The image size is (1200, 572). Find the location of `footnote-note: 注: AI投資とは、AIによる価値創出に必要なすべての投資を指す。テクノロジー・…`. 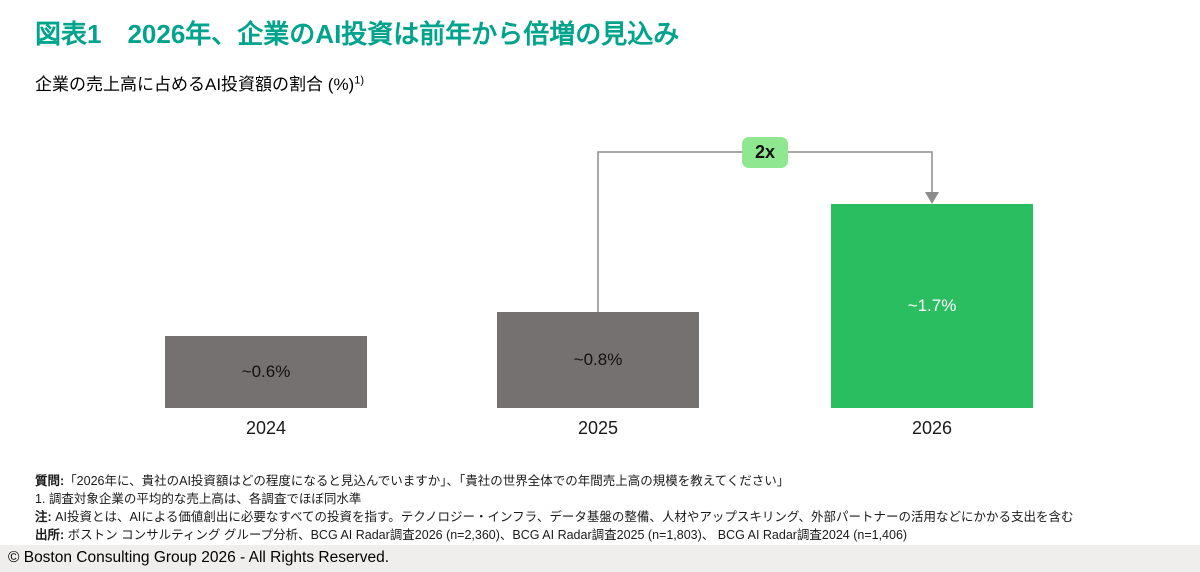

footnote-note: 注: AI投資とは、AIによる価値創出に必要なすべての投資を指す。テクノロジー・… is located at coordinates (610, 517).